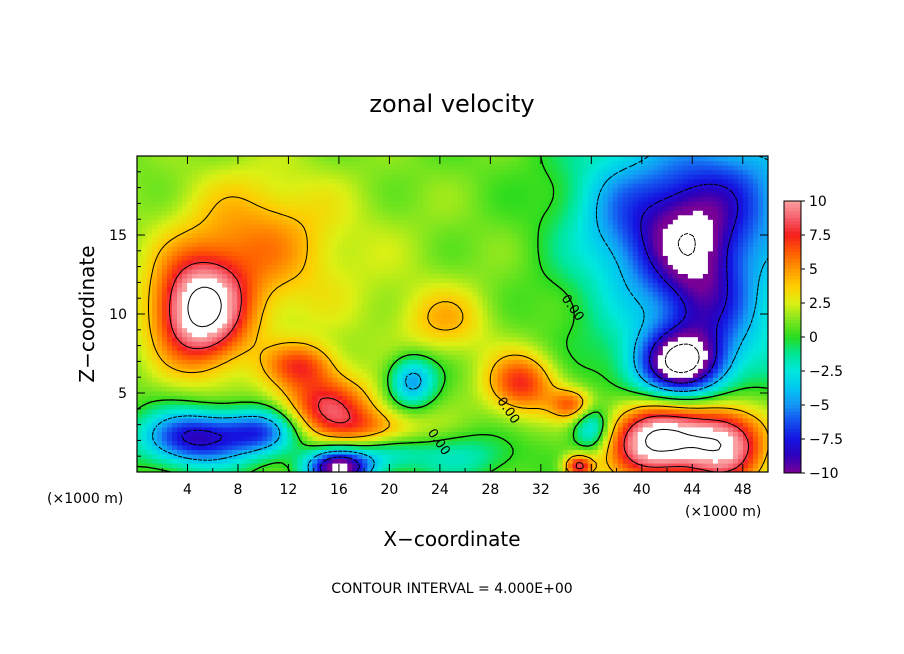  What do you see at coordinates (87, 313) in the screenshot?
I see `y-axis-label: Z−coordinate` at bounding box center [87, 313].